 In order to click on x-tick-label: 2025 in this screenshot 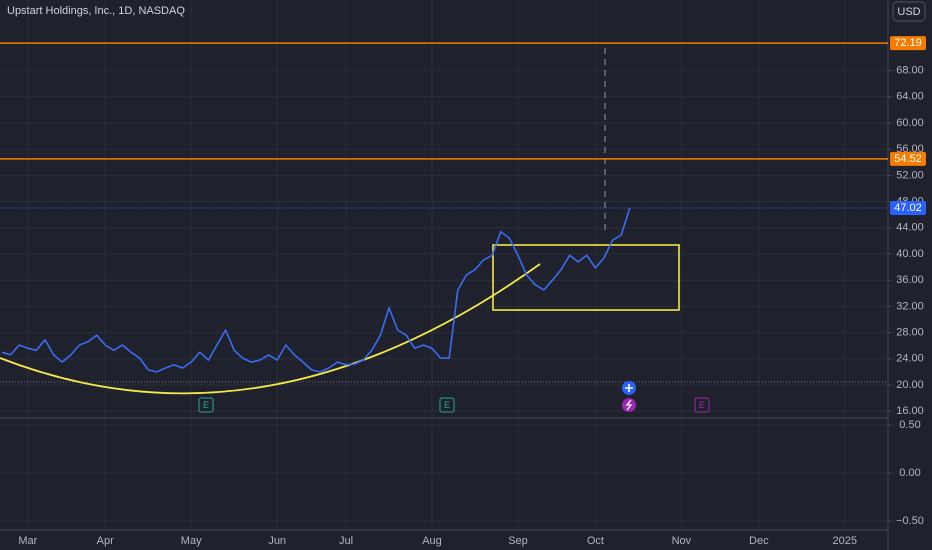, I will do `click(845, 541)`.